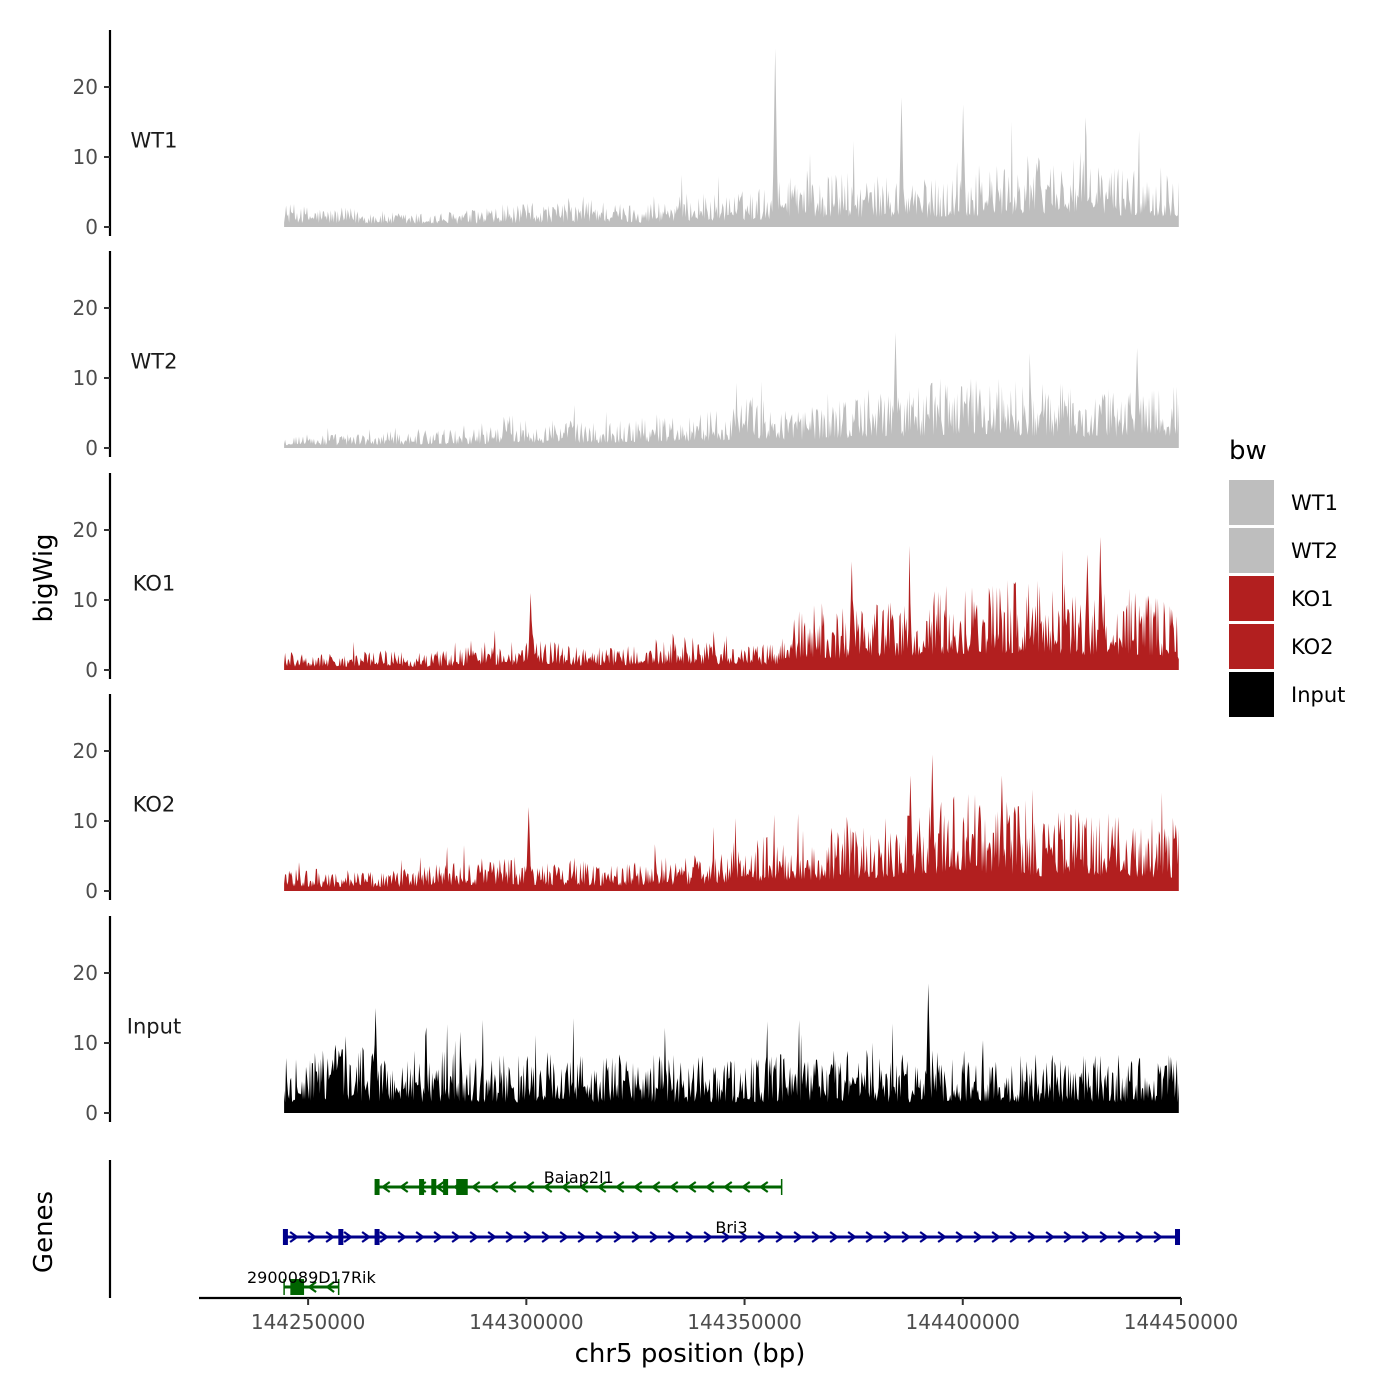 This screenshot has height=1400, width=1400. What do you see at coordinates (1314, 551) in the screenshot?
I see `legend-label: WT2` at bounding box center [1314, 551].